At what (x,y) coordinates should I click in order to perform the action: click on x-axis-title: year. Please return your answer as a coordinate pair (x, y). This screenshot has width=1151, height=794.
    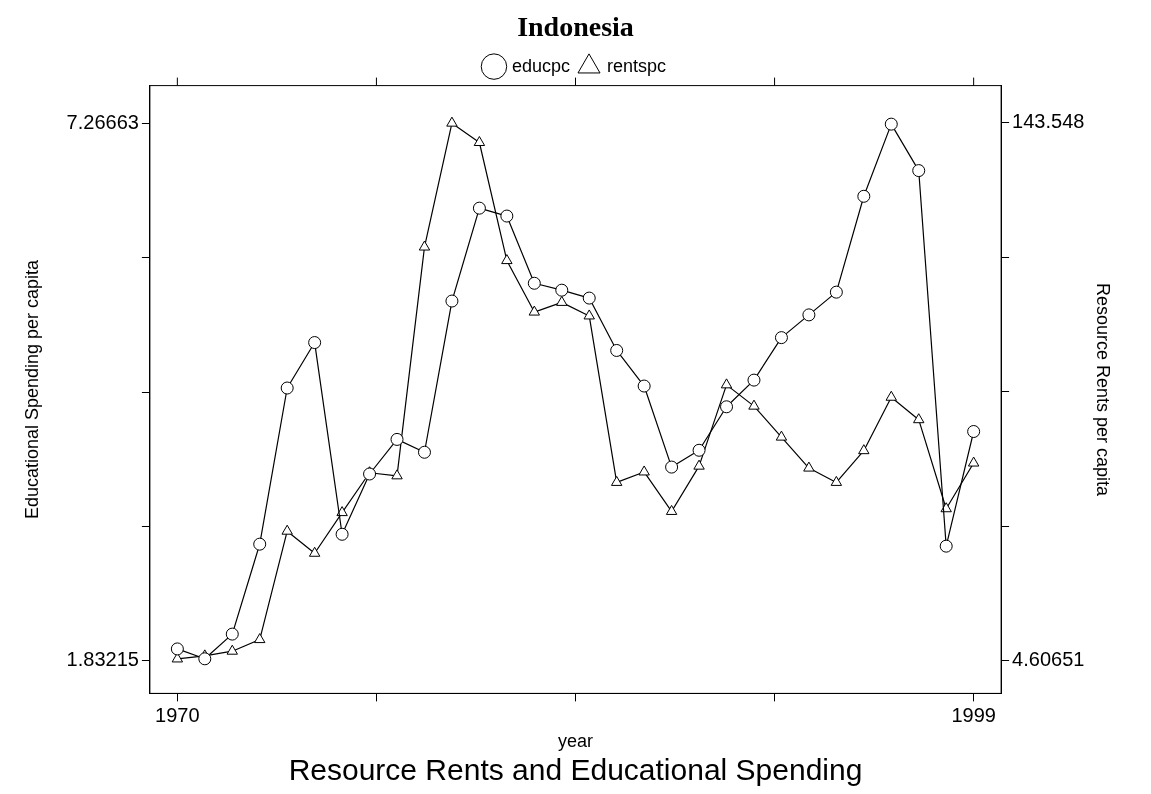
    Looking at the image, I should click on (575, 741).